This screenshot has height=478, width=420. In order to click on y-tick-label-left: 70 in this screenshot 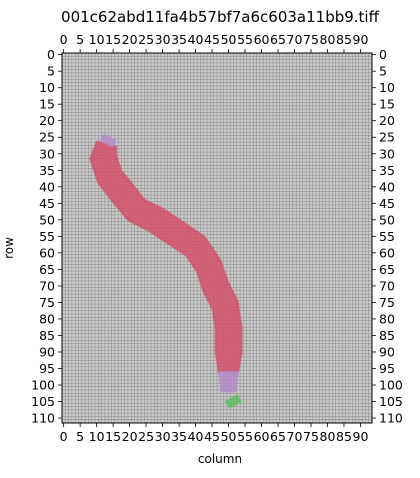, I will do `click(47, 285)`.